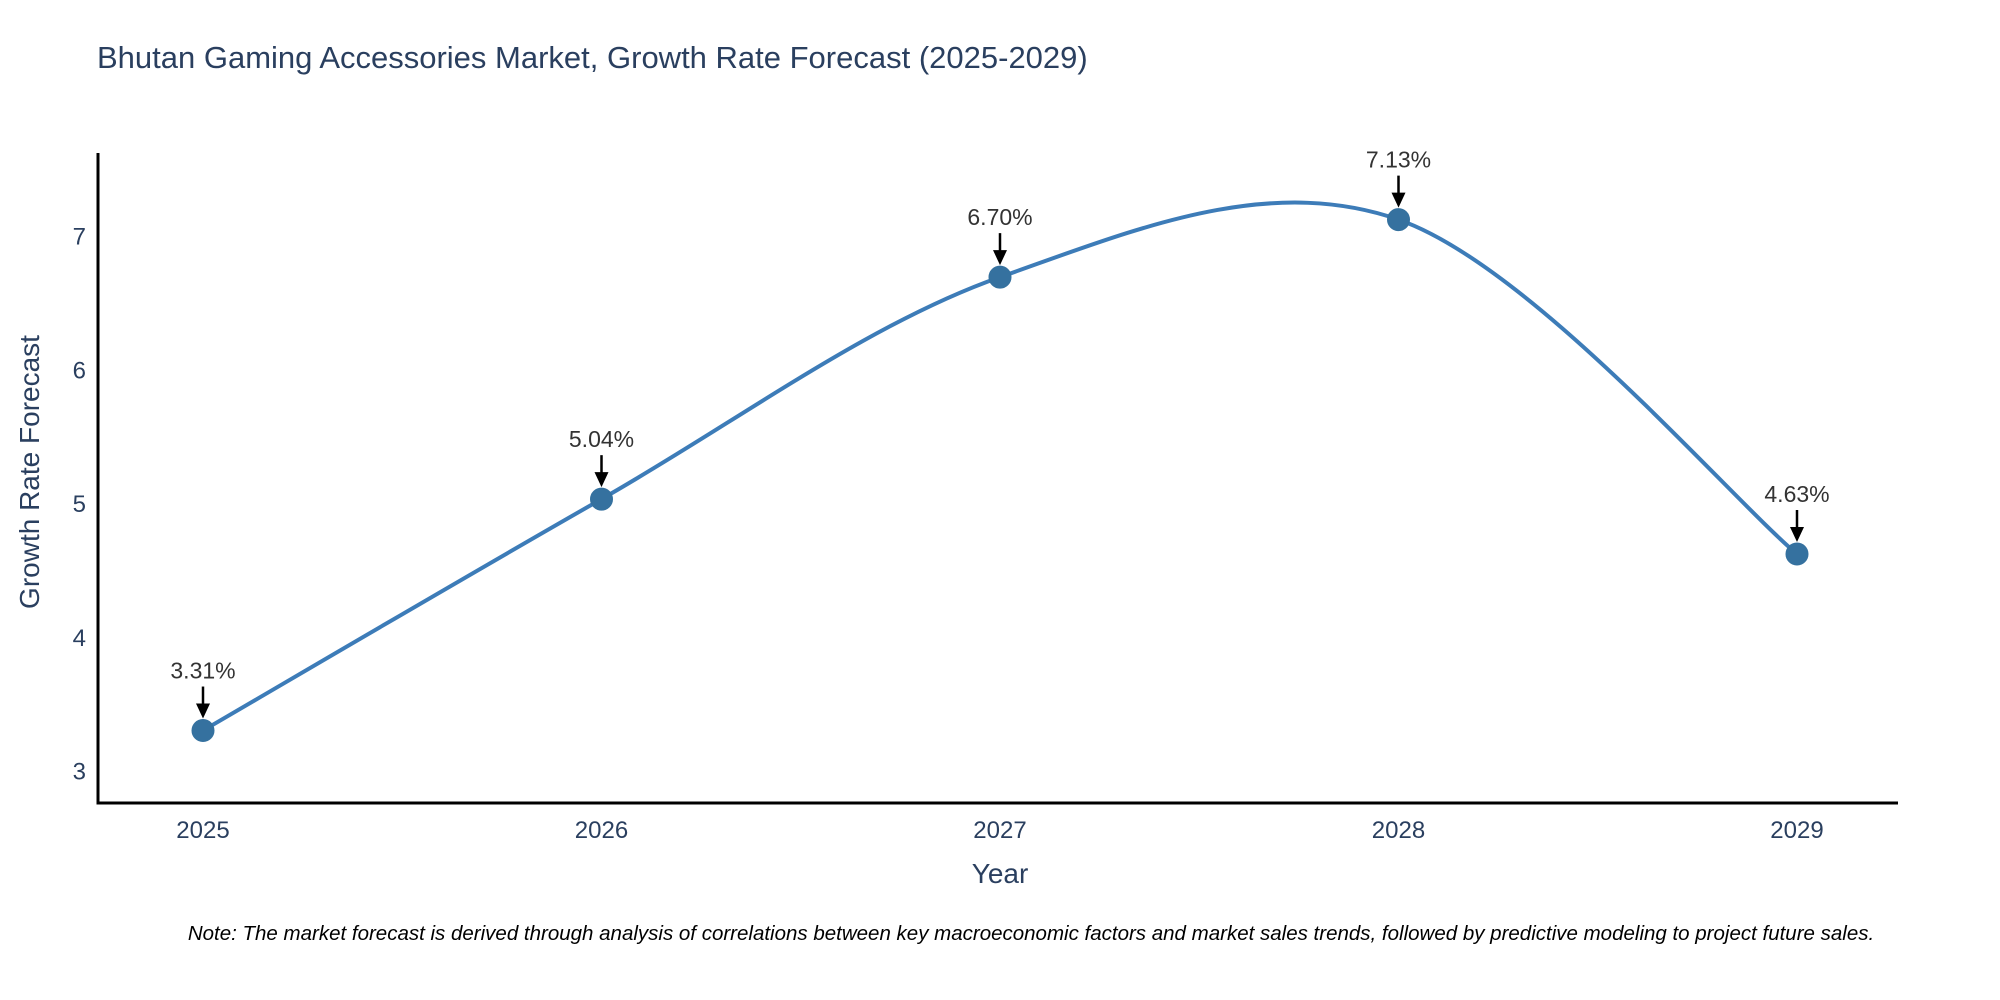 This screenshot has height=1000, width=2000. Describe the element at coordinates (1398, 830) in the screenshot. I see `x-axis-tick-label: 2028` at that location.